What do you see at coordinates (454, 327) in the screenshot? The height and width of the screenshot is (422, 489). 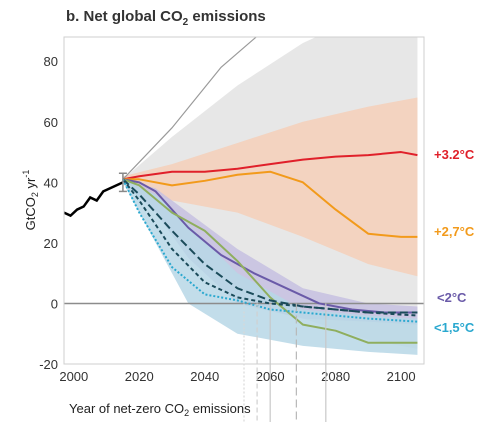 I see `label-below-1-5c: <1,5°C` at bounding box center [454, 327].